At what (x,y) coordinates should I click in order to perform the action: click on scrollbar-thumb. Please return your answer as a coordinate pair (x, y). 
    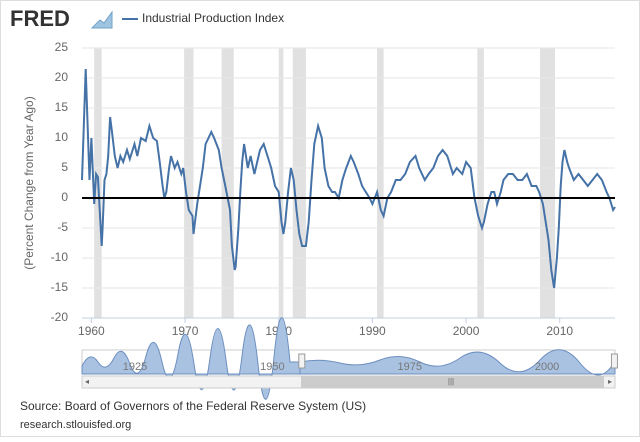
    Looking at the image, I should click on (452, 382).